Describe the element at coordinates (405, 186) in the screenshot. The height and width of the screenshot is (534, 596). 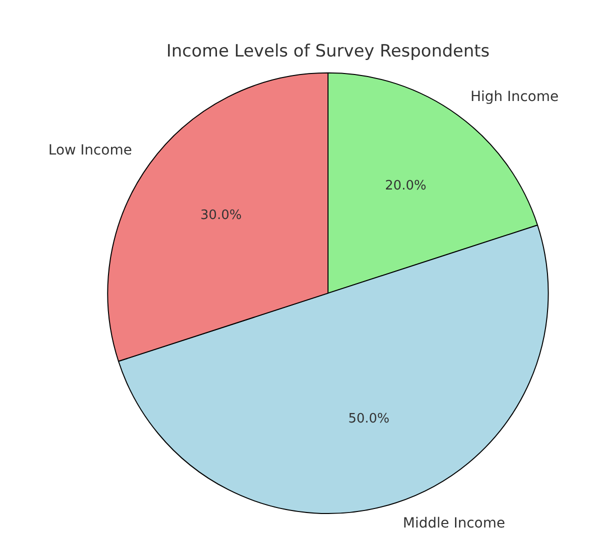
I see `data-label: 20.0%` at that location.